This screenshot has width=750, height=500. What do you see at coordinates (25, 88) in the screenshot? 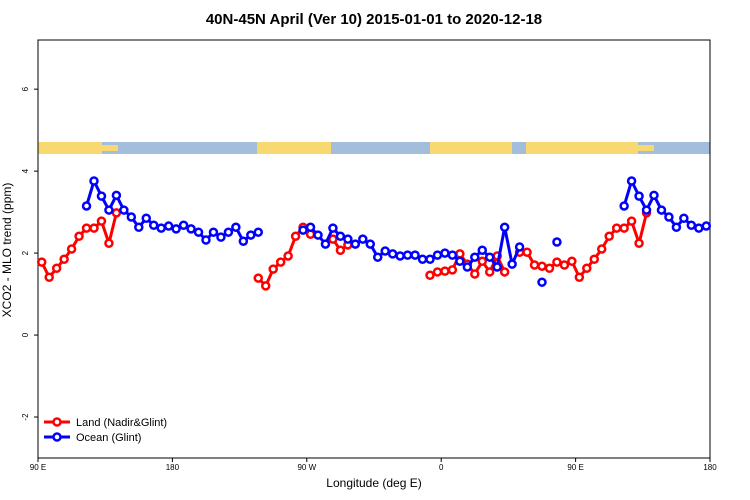
I see `y-tick-label: 6` at bounding box center [25, 88].